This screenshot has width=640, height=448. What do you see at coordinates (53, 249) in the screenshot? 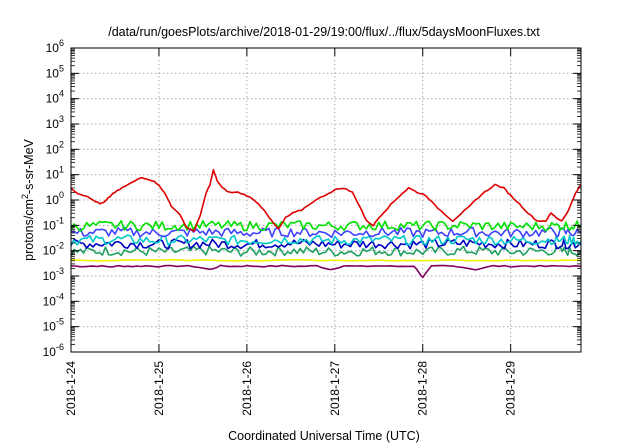
I see `y-tick-label: 10⁻²` at bounding box center [53, 249].